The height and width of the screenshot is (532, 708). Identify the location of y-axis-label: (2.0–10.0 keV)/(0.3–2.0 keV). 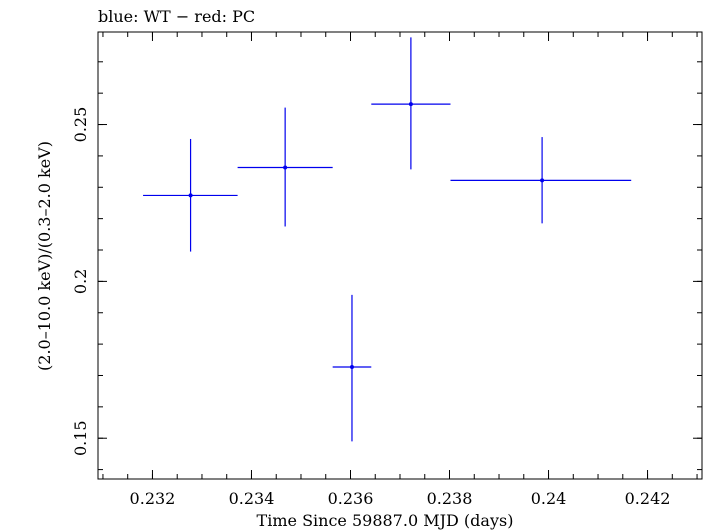
(44, 256).